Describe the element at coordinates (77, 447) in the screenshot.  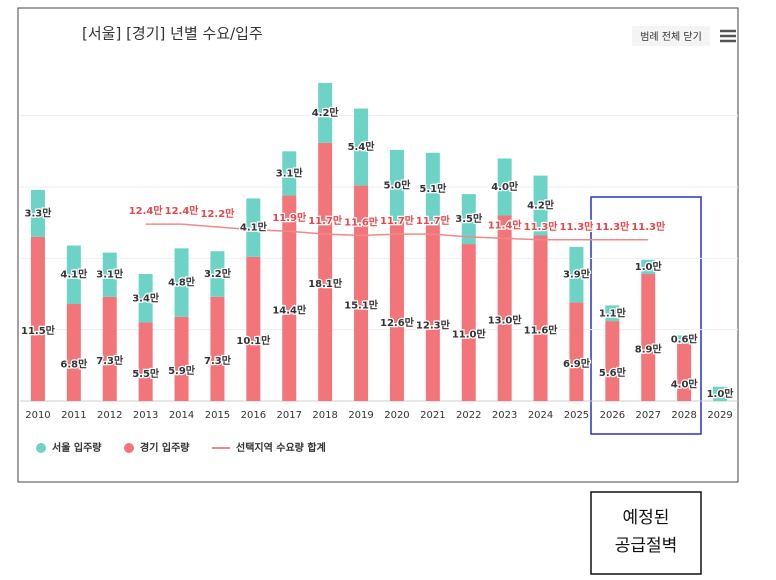
I see `legend-label: 서울 입주량` at that location.